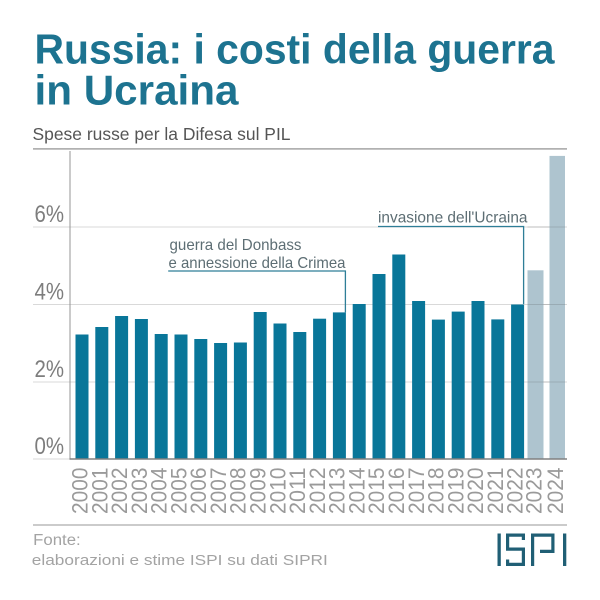 The image size is (600, 600). What do you see at coordinates (178, 491) in the screenshot?
I see `svg-text: 2005` at bounding box center [178, 491].